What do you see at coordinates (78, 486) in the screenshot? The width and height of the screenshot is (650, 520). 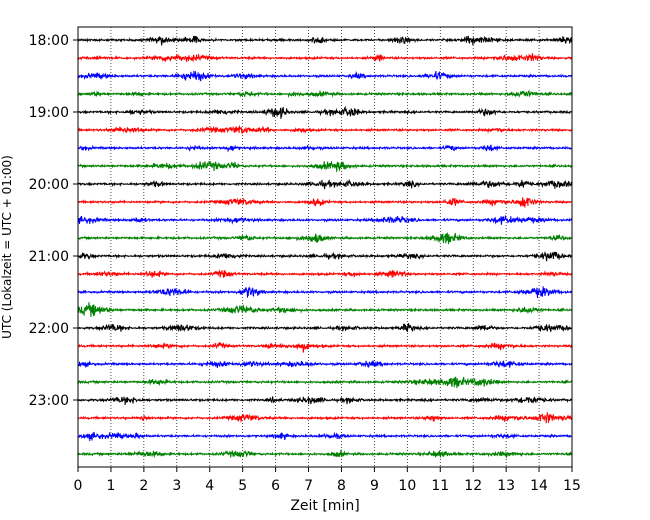 I see `x-tick-label: 0` at bounding box center [78, 486].